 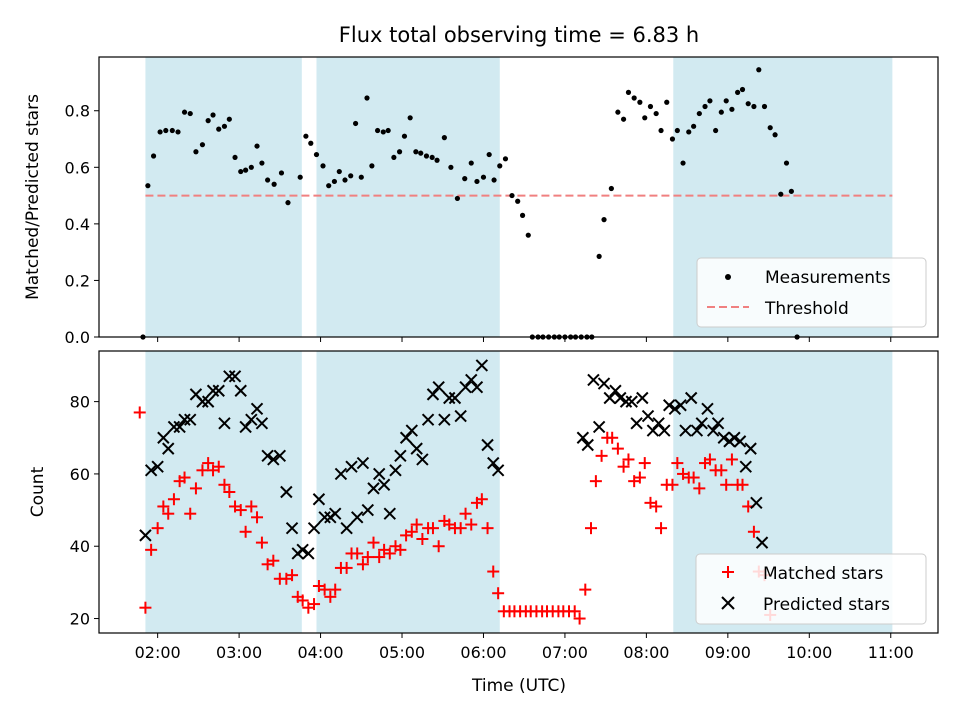 I want to click on x-tick-label: 05:00, so click(x=402, y=652).